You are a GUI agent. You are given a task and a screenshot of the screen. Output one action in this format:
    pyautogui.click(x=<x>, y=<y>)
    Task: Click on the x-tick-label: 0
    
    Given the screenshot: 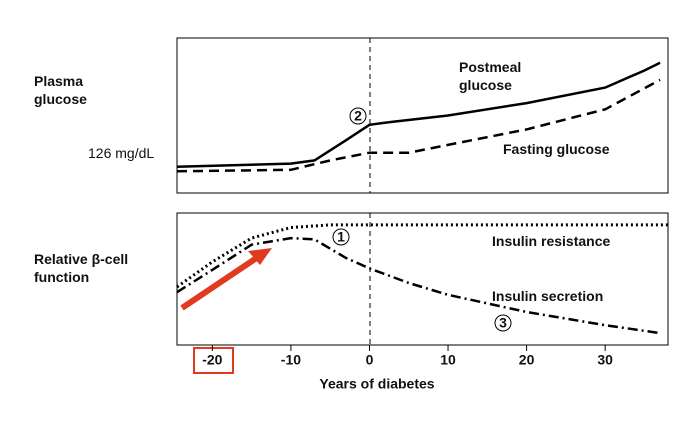 What is the action you would take?
    pyautogui.click(x=370, y=360)
    